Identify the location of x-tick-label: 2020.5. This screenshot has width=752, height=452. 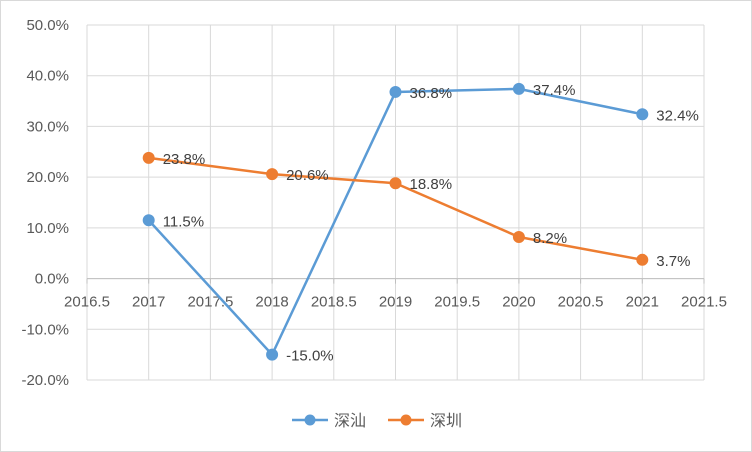
(581, 302).